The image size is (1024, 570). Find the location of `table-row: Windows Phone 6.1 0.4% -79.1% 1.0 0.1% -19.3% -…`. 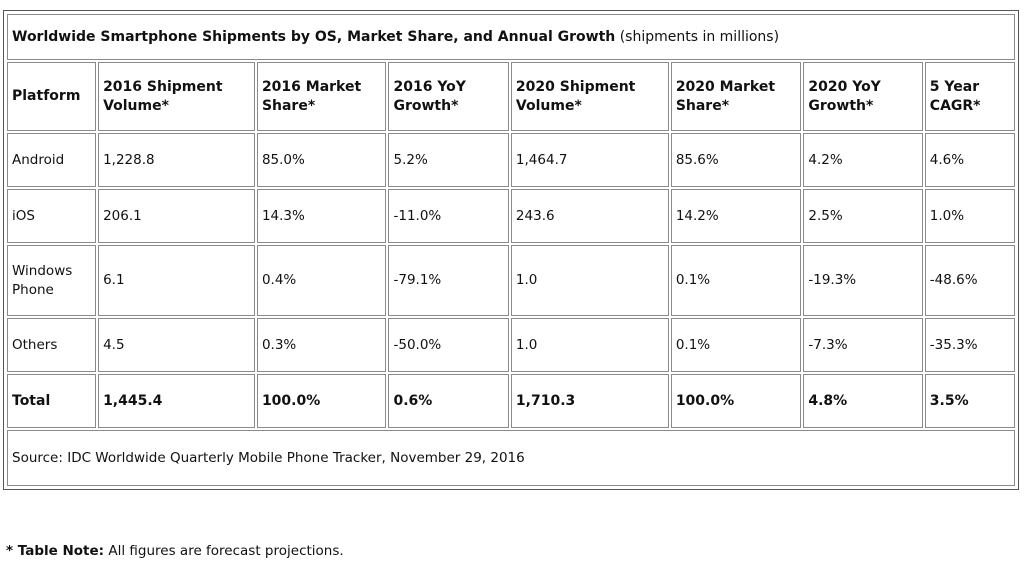

table-row: Windows Phone 6.1 0.4% -79.1% 1.0 0.1% -19.3% -… is located at coordinates (511, 280).